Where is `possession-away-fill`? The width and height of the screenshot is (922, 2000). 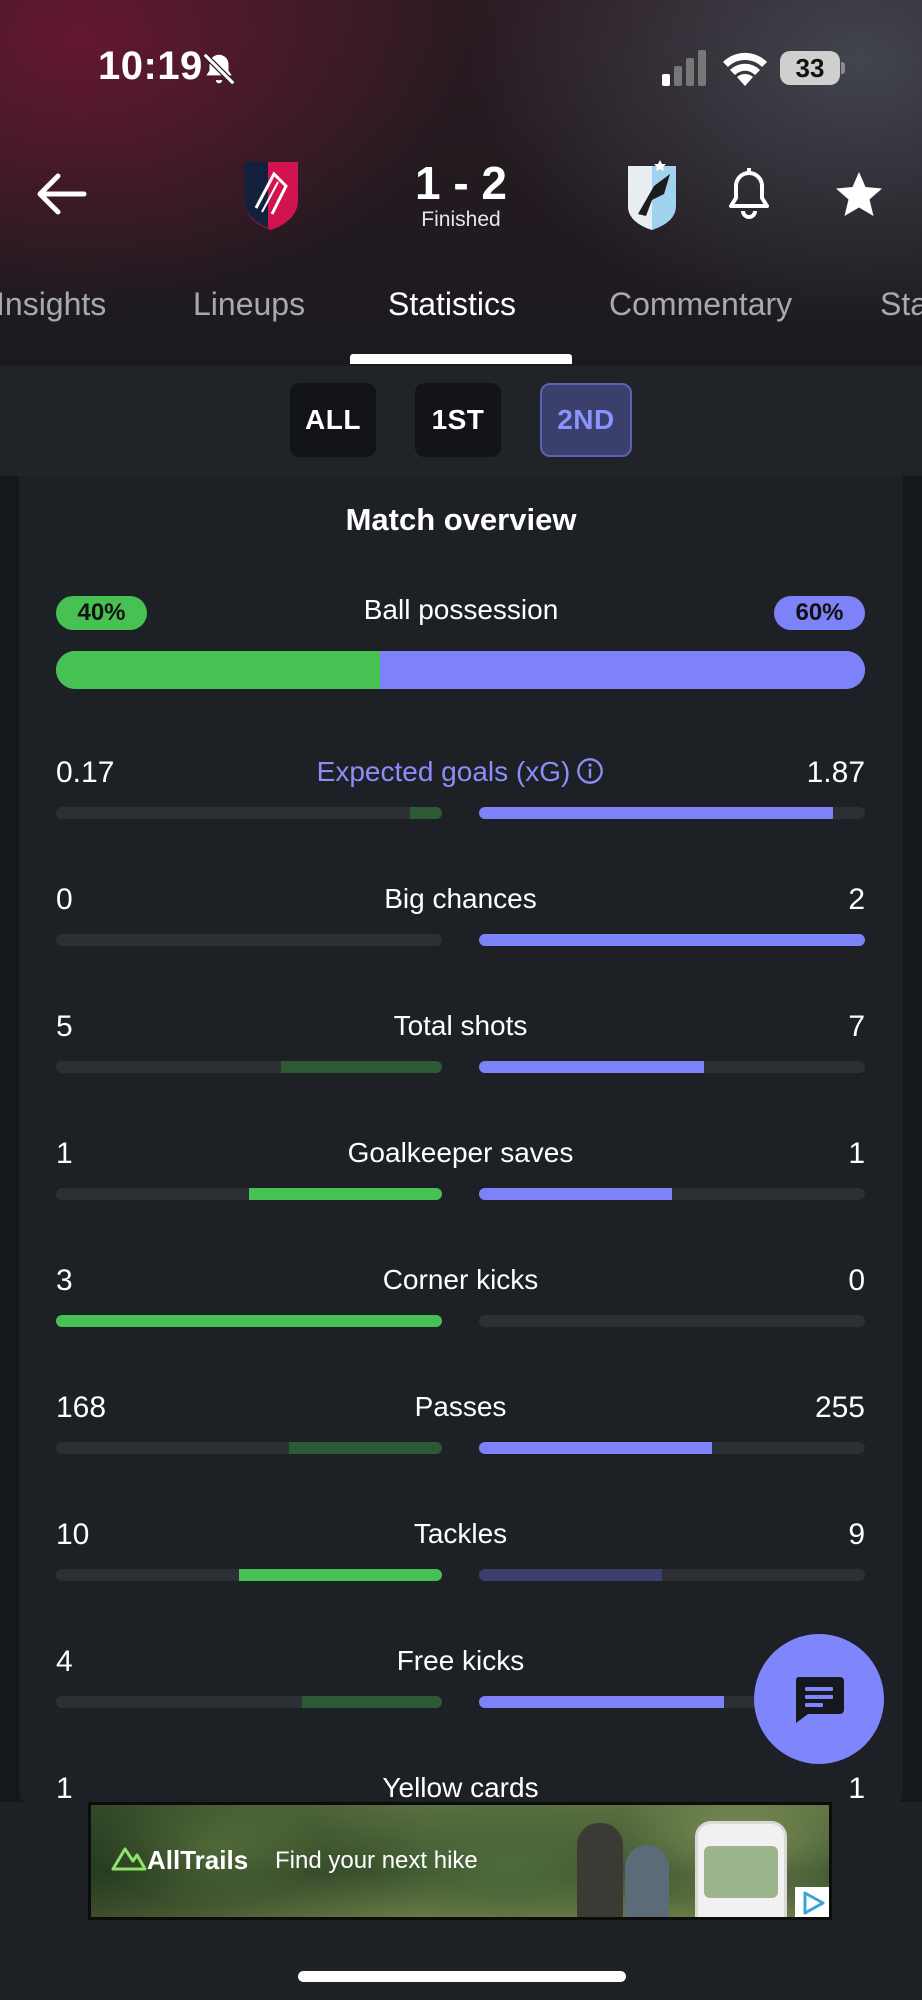
possession-away-fill is located at coordinates (622, 670).